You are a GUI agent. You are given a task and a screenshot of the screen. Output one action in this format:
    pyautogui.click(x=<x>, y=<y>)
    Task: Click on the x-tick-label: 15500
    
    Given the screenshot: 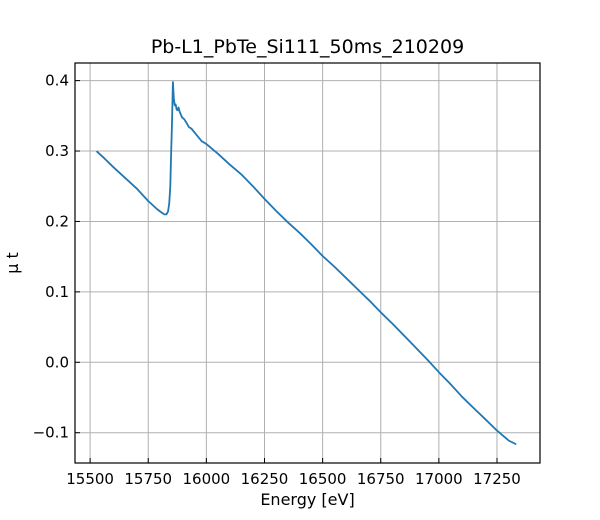 What is the action you would take?
    pyautogui.click(x=90, y=479)
    